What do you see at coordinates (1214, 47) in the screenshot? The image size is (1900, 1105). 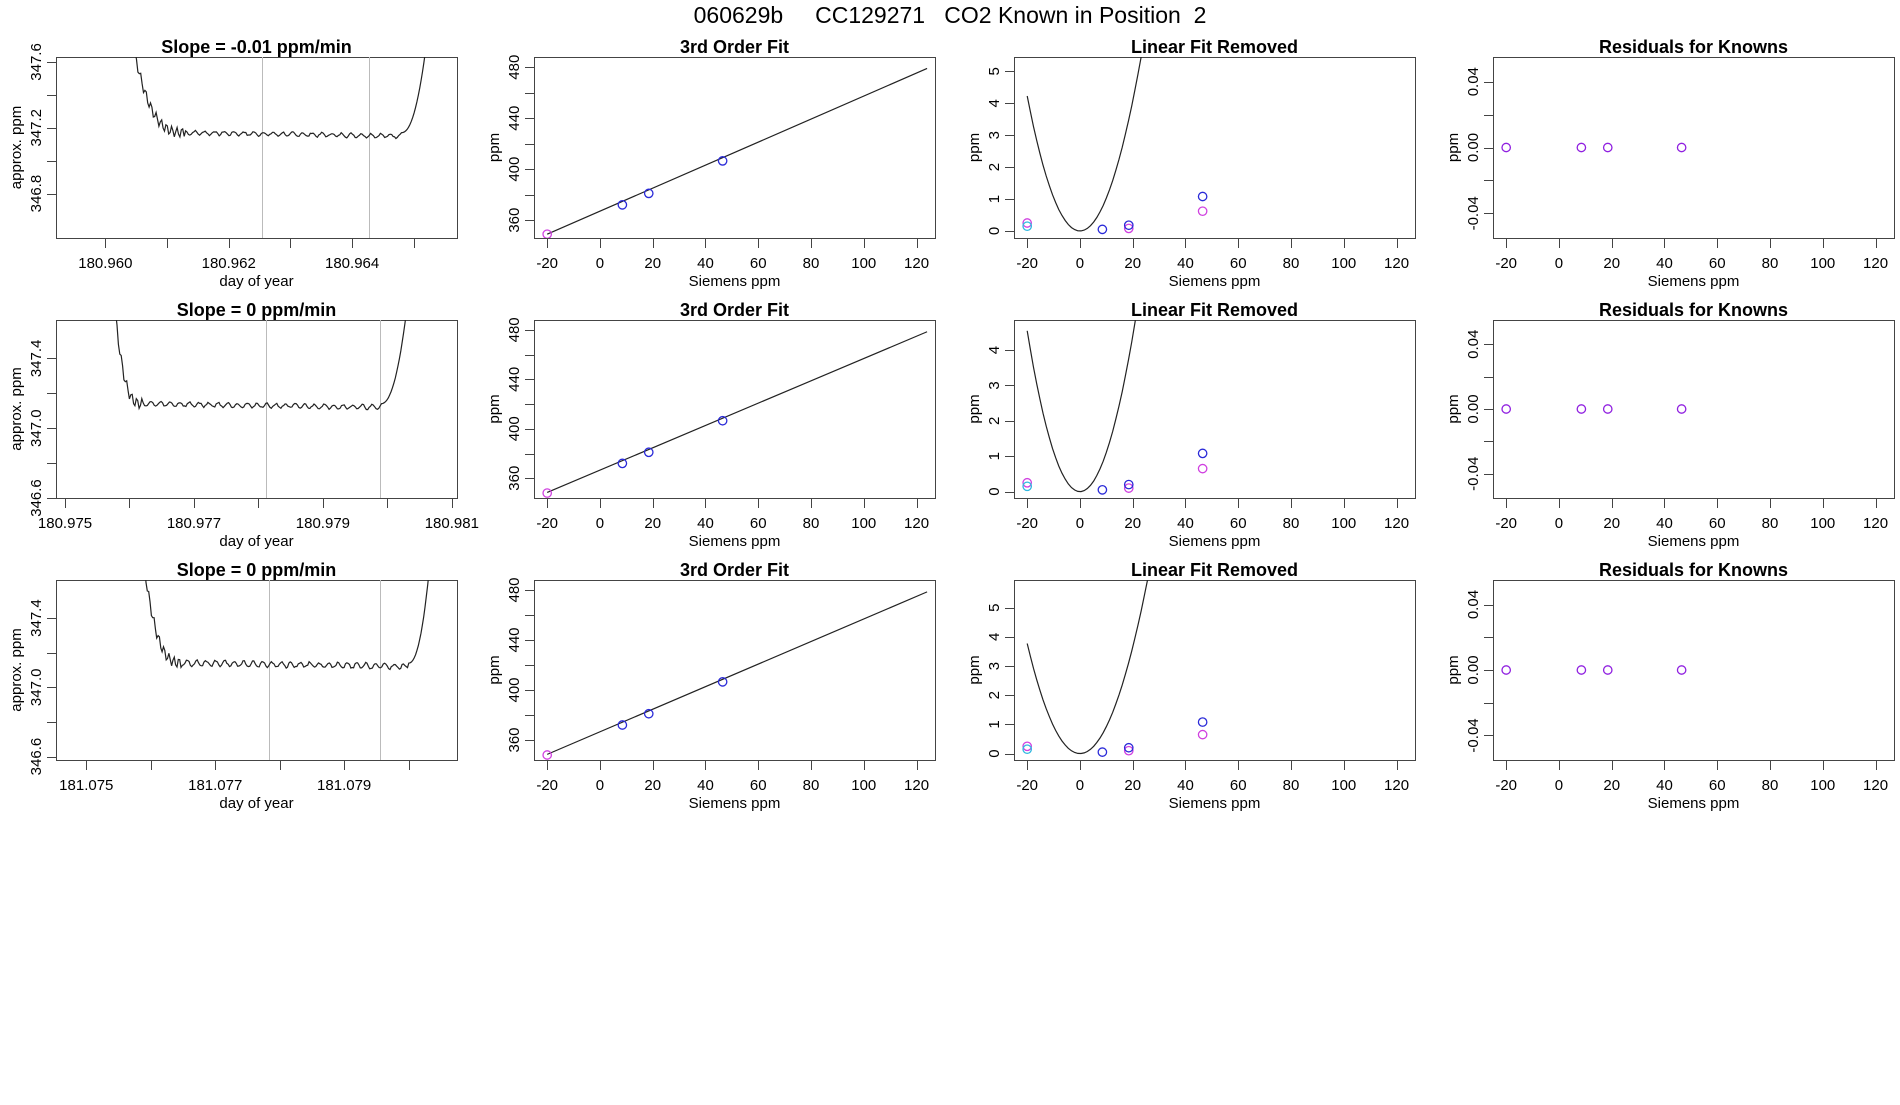 I see `panel-title: Linear Fit Removed` at bounding box center [1214, 47].